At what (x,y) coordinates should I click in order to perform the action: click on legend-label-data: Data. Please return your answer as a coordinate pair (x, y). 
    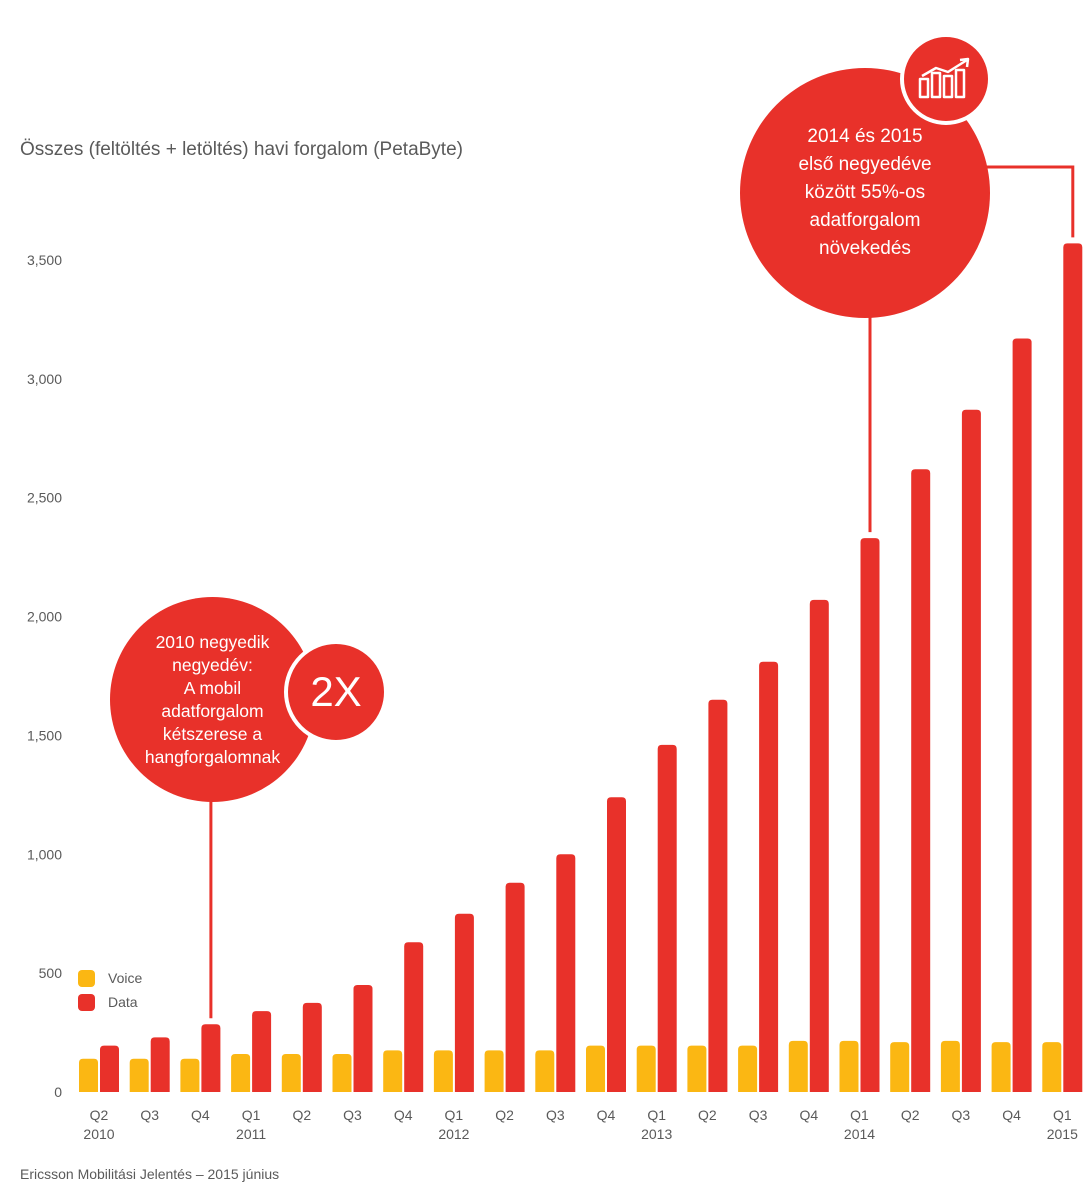
    Looking at the image, I should click on (123, 1002).